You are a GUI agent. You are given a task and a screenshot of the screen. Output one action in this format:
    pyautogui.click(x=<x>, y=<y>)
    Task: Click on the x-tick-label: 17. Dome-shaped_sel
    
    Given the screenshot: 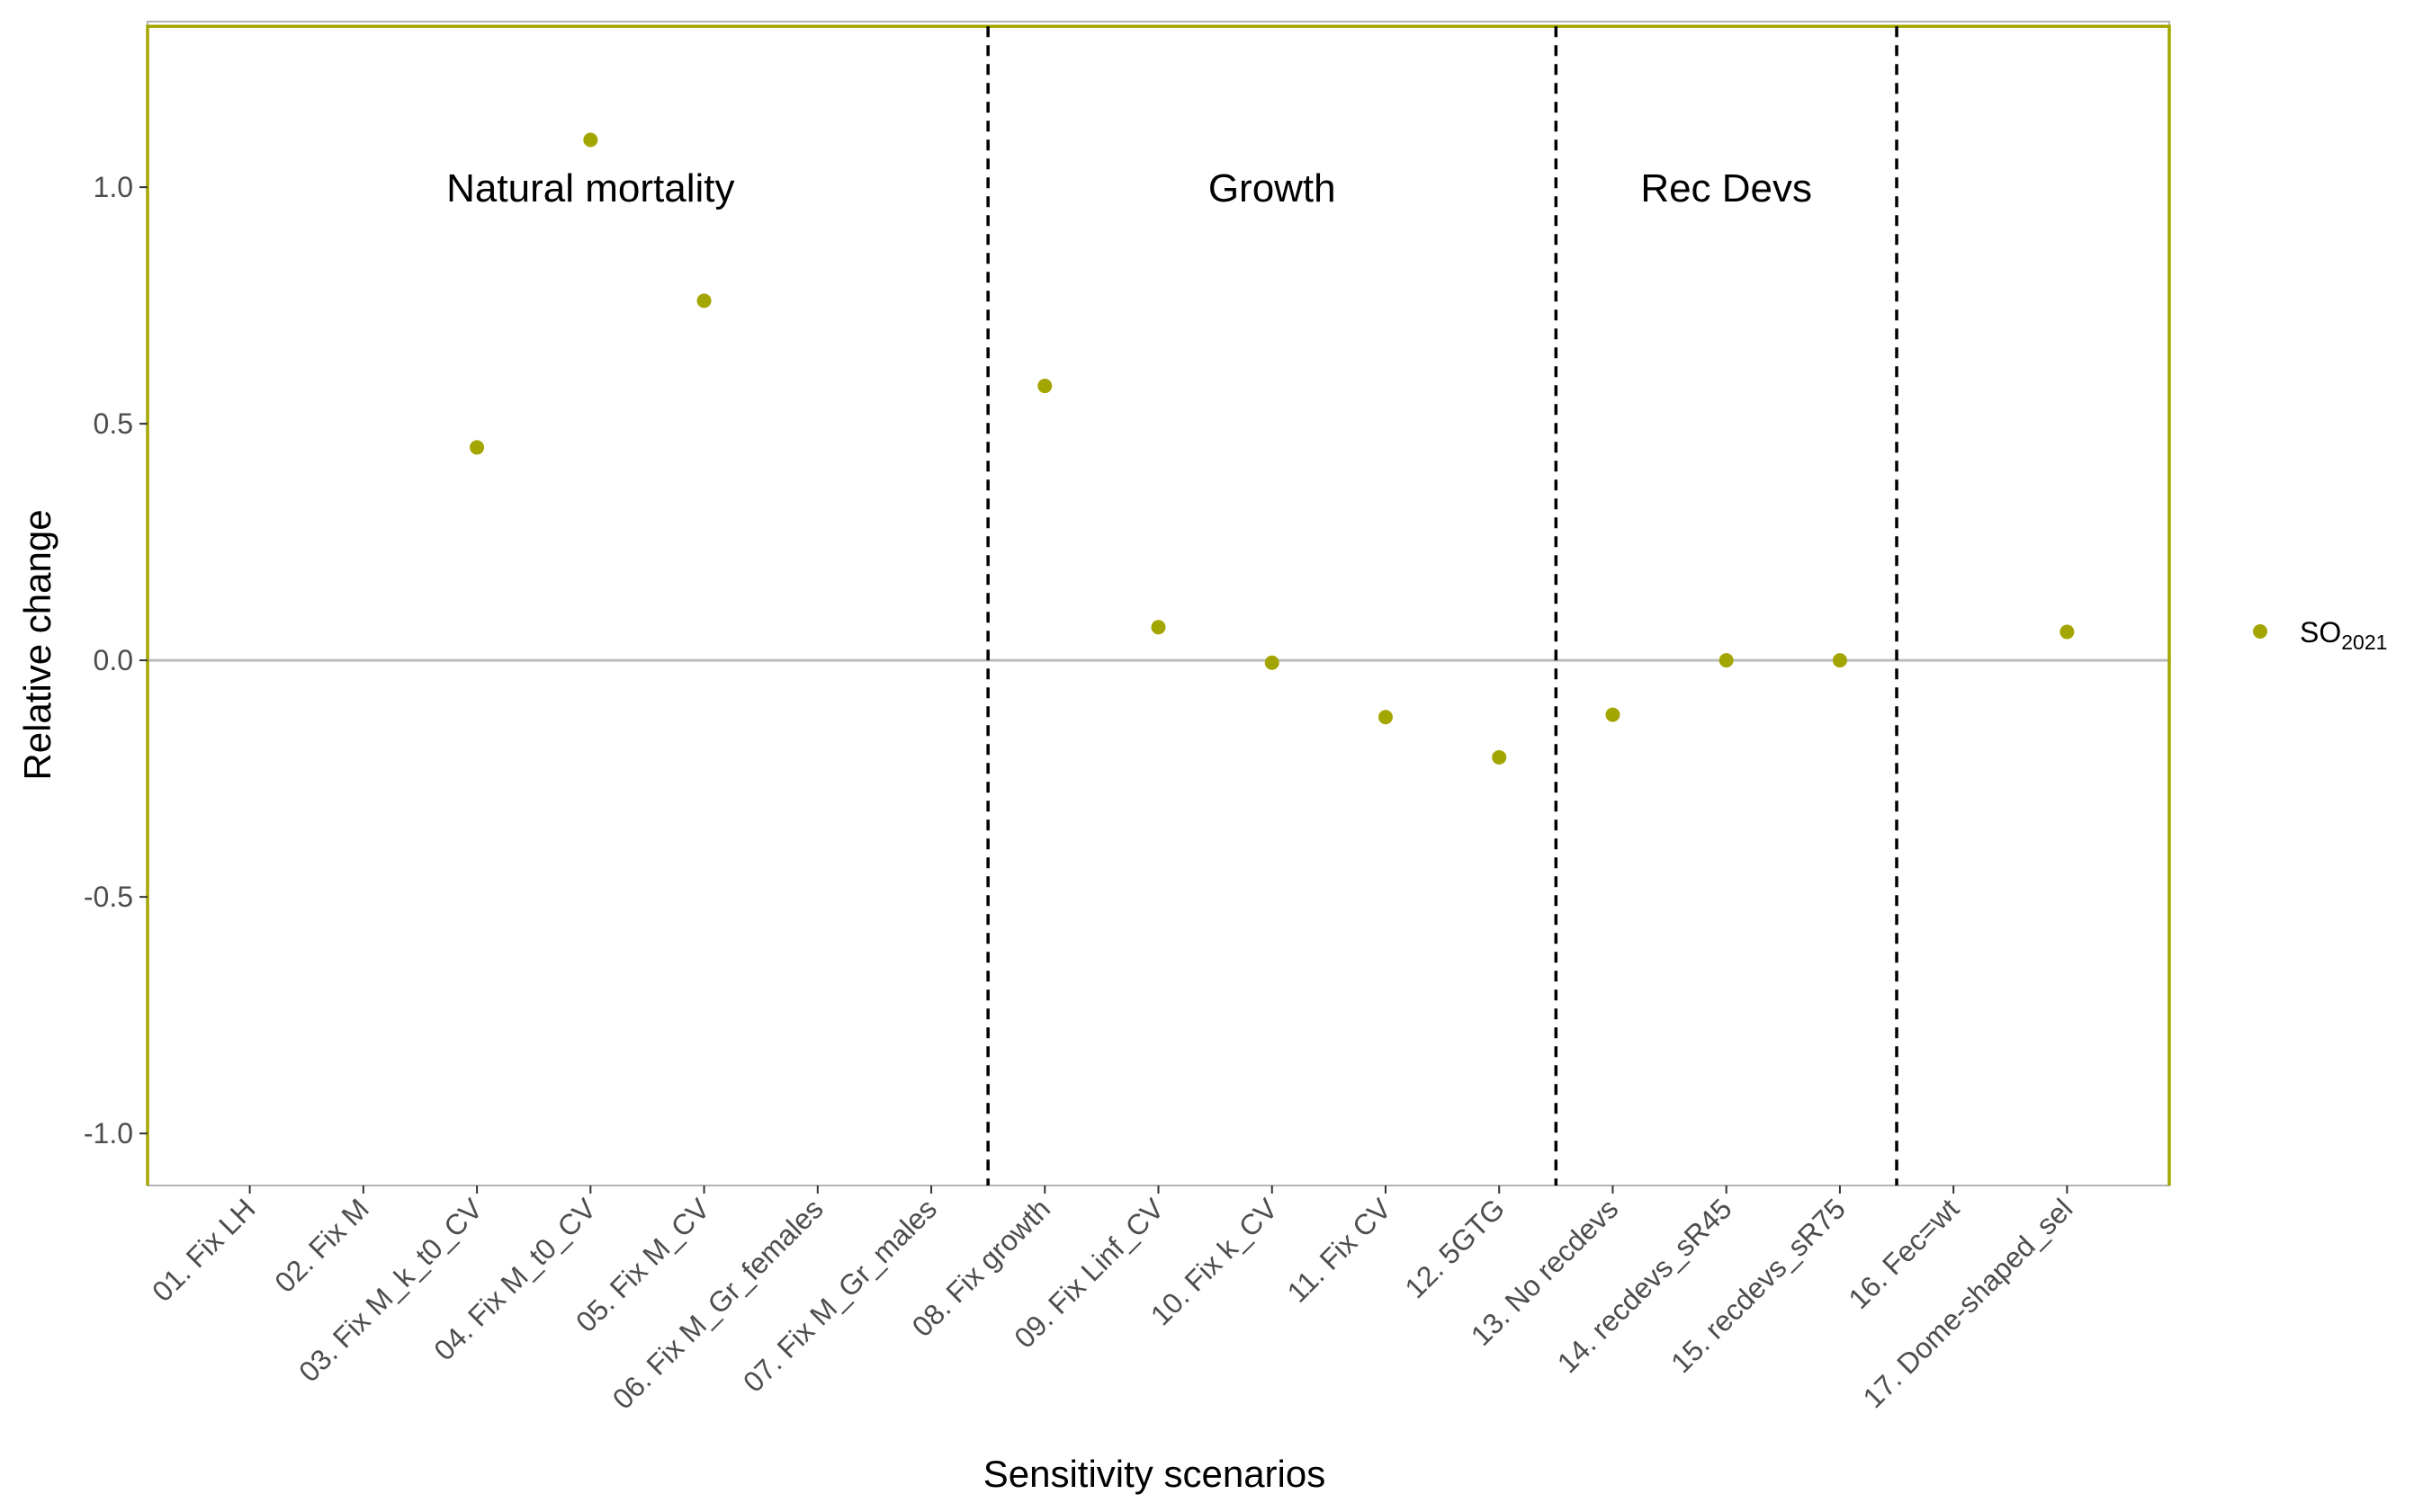 What is the action you would take?
    pyautogui.click(x=1968, y=1303)
    